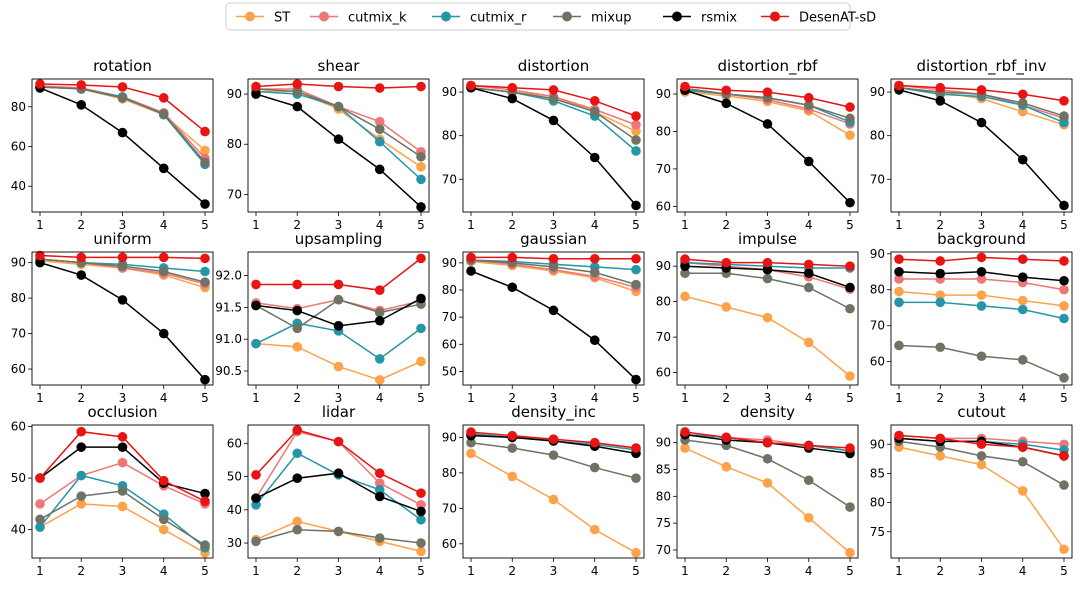 The width and height of the screenshot is (1080, 592). What do you see at coordinates (40, 571) in the screenshot?
I see `x-tick-label: 1` at bounding box center [40, 571].